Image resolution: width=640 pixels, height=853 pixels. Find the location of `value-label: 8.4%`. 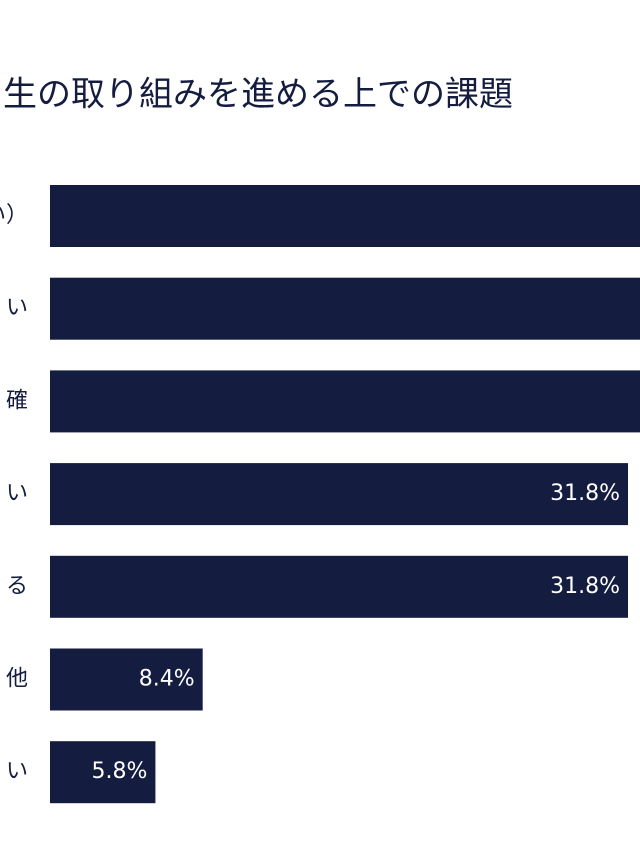

value-label: 8.4% is located at coordinates (167, 679).